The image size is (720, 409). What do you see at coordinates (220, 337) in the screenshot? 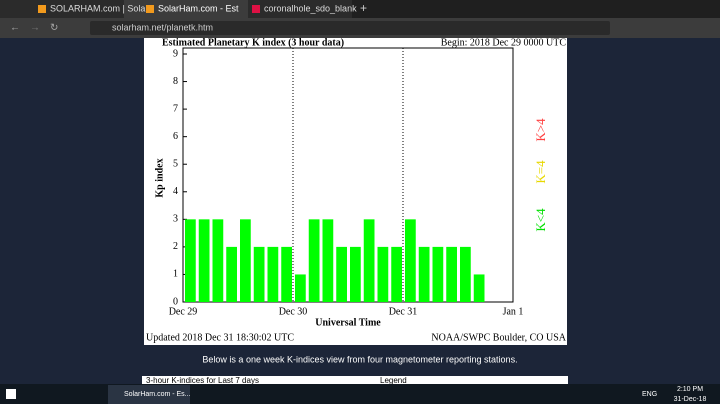
I see `footer-left: Updated 2018 Dec 31 18:30:02 UTC` at bounding box center [220, 337].